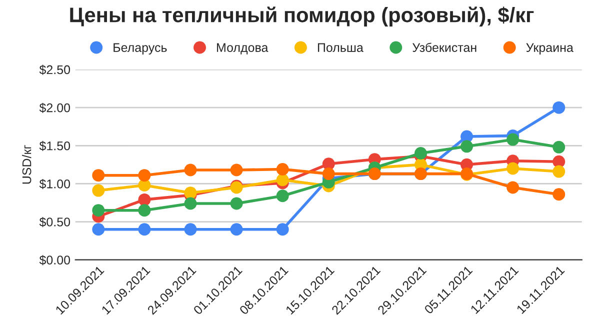 This screenshot has width=603, height=331. What do you see at coordinates (27, 164) in the screenshot?
I see `y-axis-title: USD/кг` at bounding box center [27, 164].